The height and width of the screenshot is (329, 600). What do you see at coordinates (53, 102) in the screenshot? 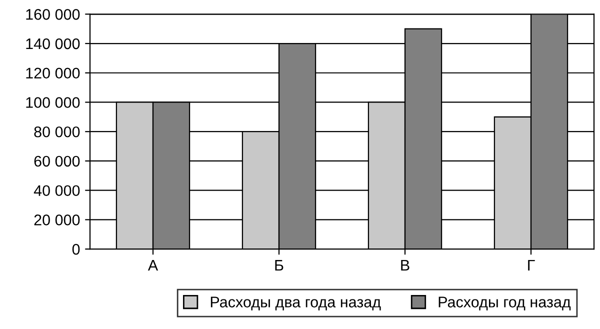
I see `y-tick-label: 100 000` at bounding box center [53, 102].